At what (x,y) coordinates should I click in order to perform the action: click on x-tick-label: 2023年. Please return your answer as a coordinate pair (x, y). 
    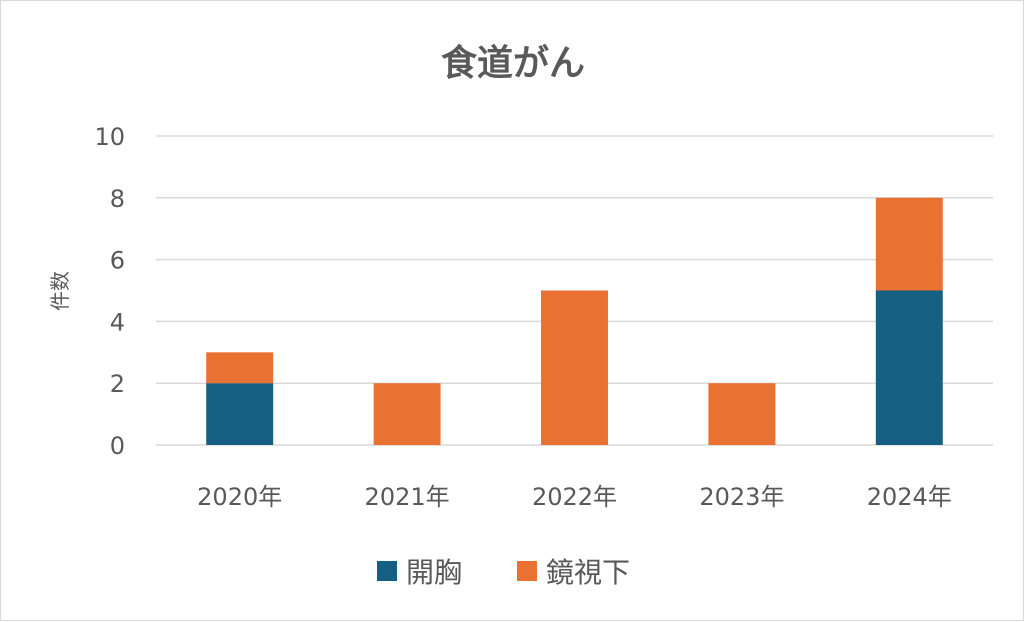
    Looking at the image, I should click on (741, 497).